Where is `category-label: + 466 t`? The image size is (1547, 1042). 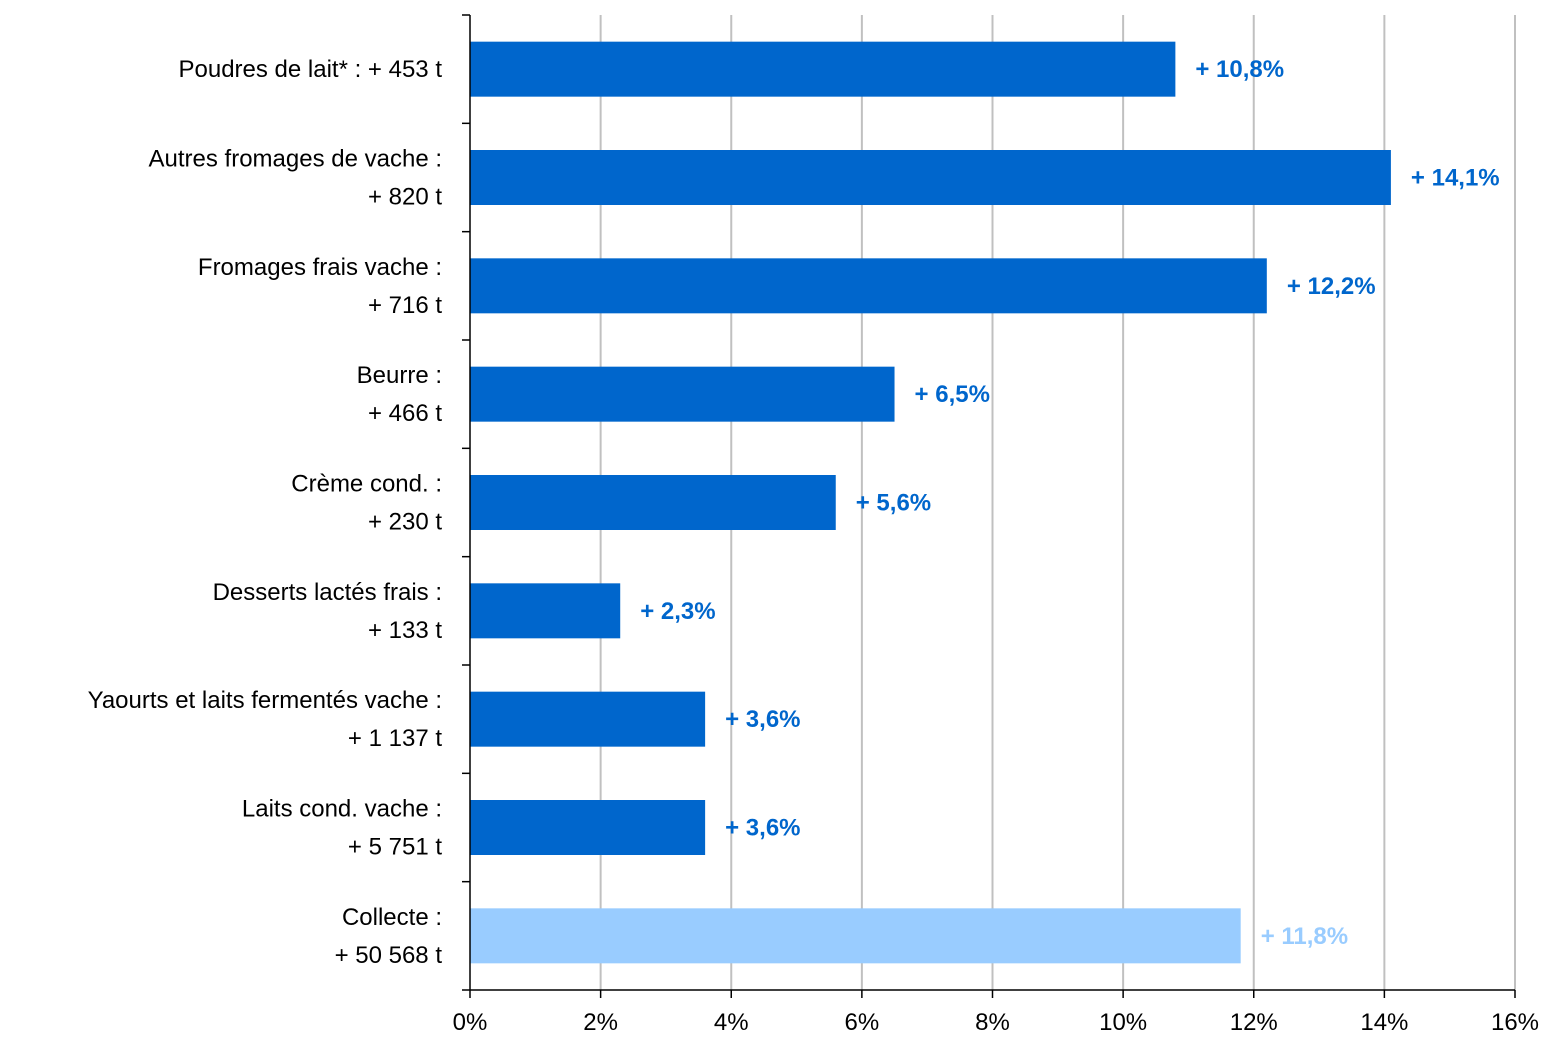 category-label: + 466 t is located at coordinates (405, 413).